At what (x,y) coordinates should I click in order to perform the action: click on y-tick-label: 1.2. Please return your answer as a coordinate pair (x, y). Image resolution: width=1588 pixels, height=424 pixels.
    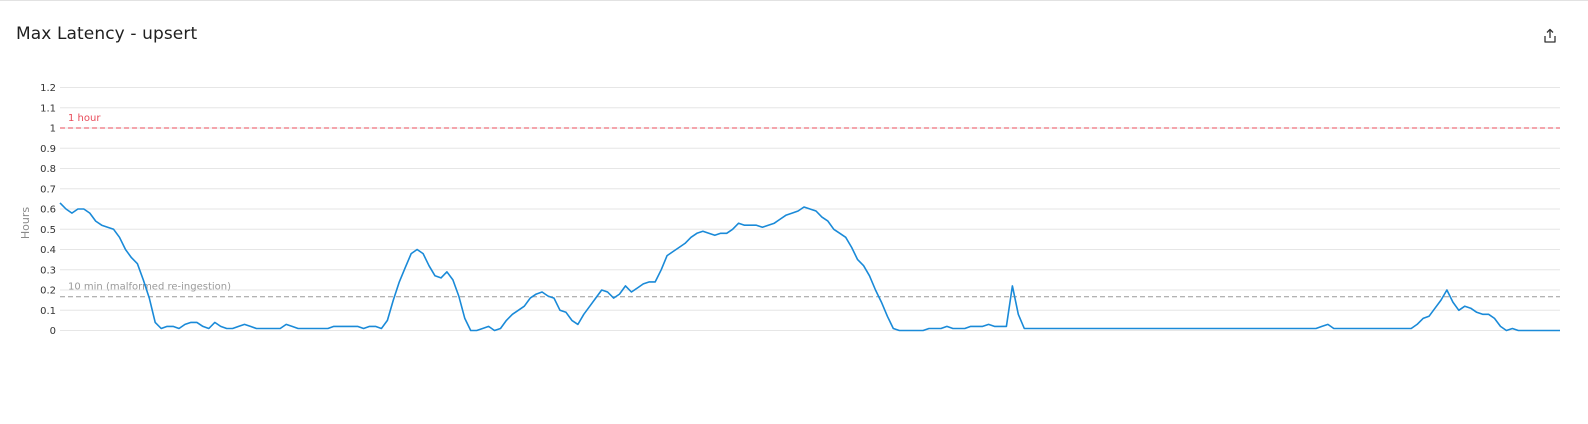
    Looking at the image, I should click on (48, 88).